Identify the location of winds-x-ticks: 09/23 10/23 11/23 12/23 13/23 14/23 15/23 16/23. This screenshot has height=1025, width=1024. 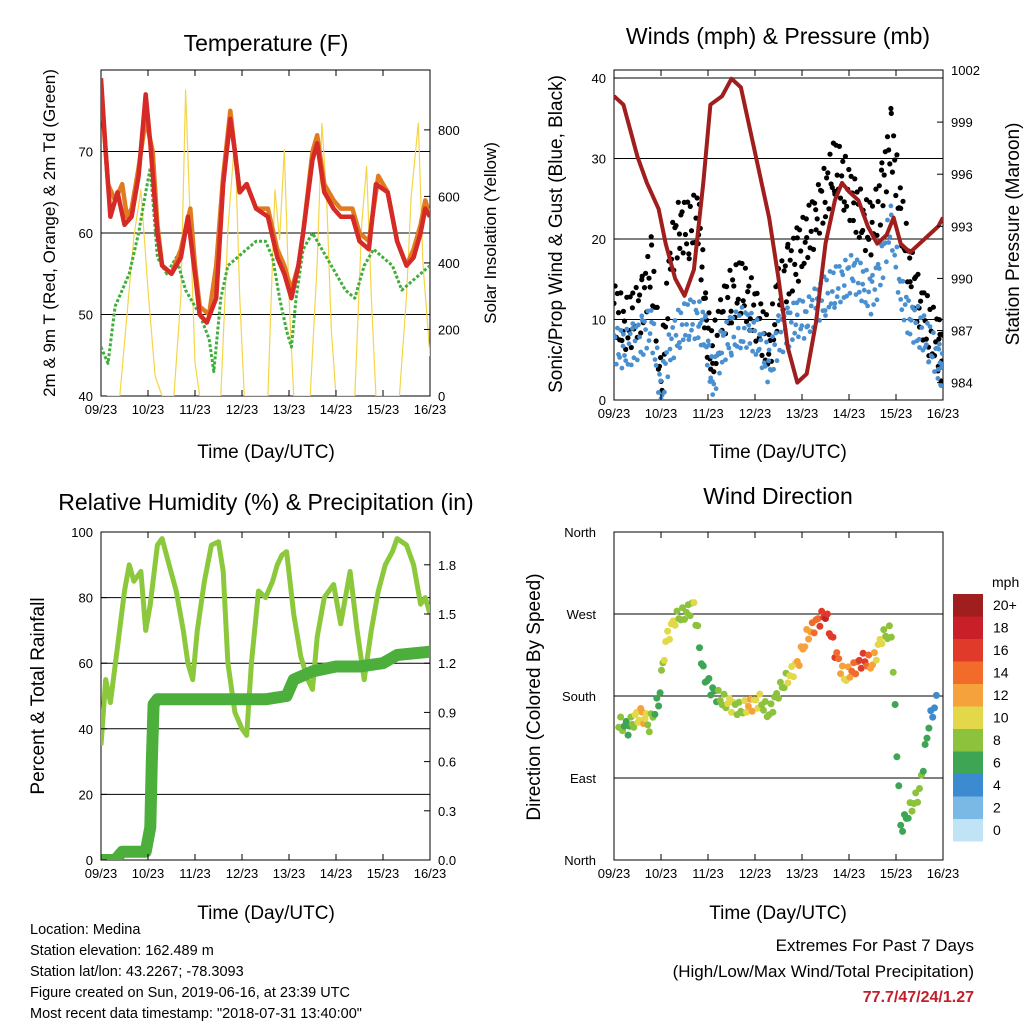
(778, 245).